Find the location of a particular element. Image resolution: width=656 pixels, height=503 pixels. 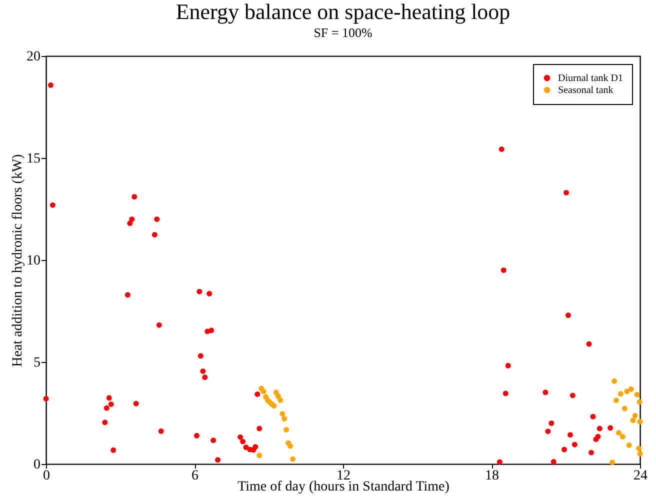

chart-subtitle: SF = 100% is located at coordinates (343, 32).